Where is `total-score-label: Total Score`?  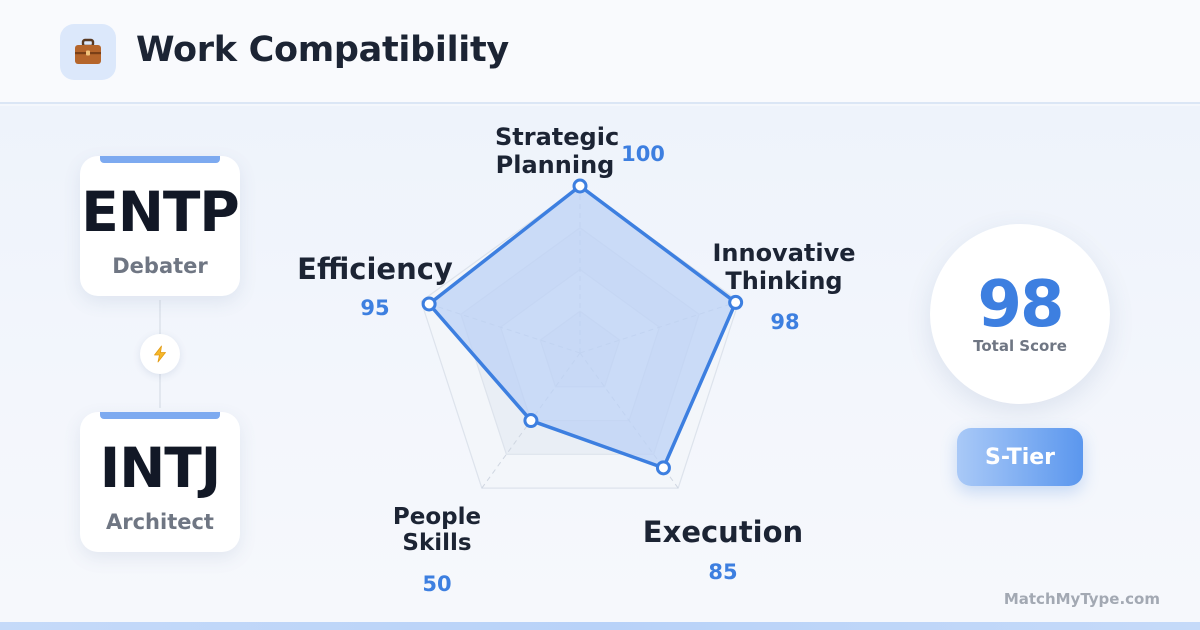 total-score-label: Total Score is located at coordinates (1020, 346).